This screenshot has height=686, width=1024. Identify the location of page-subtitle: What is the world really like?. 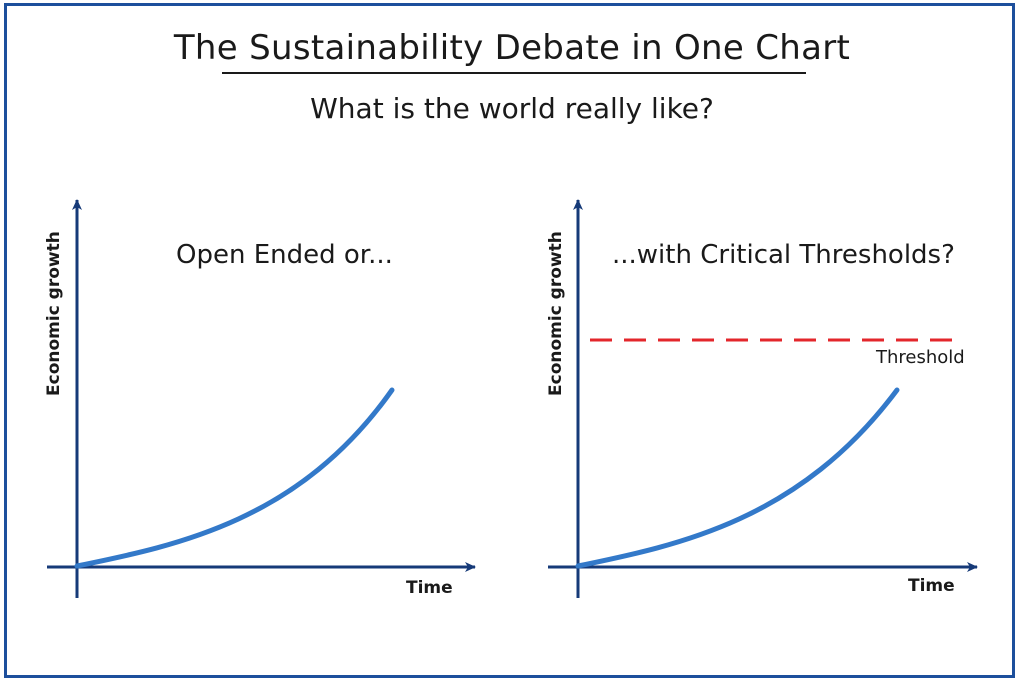
(512, 108).